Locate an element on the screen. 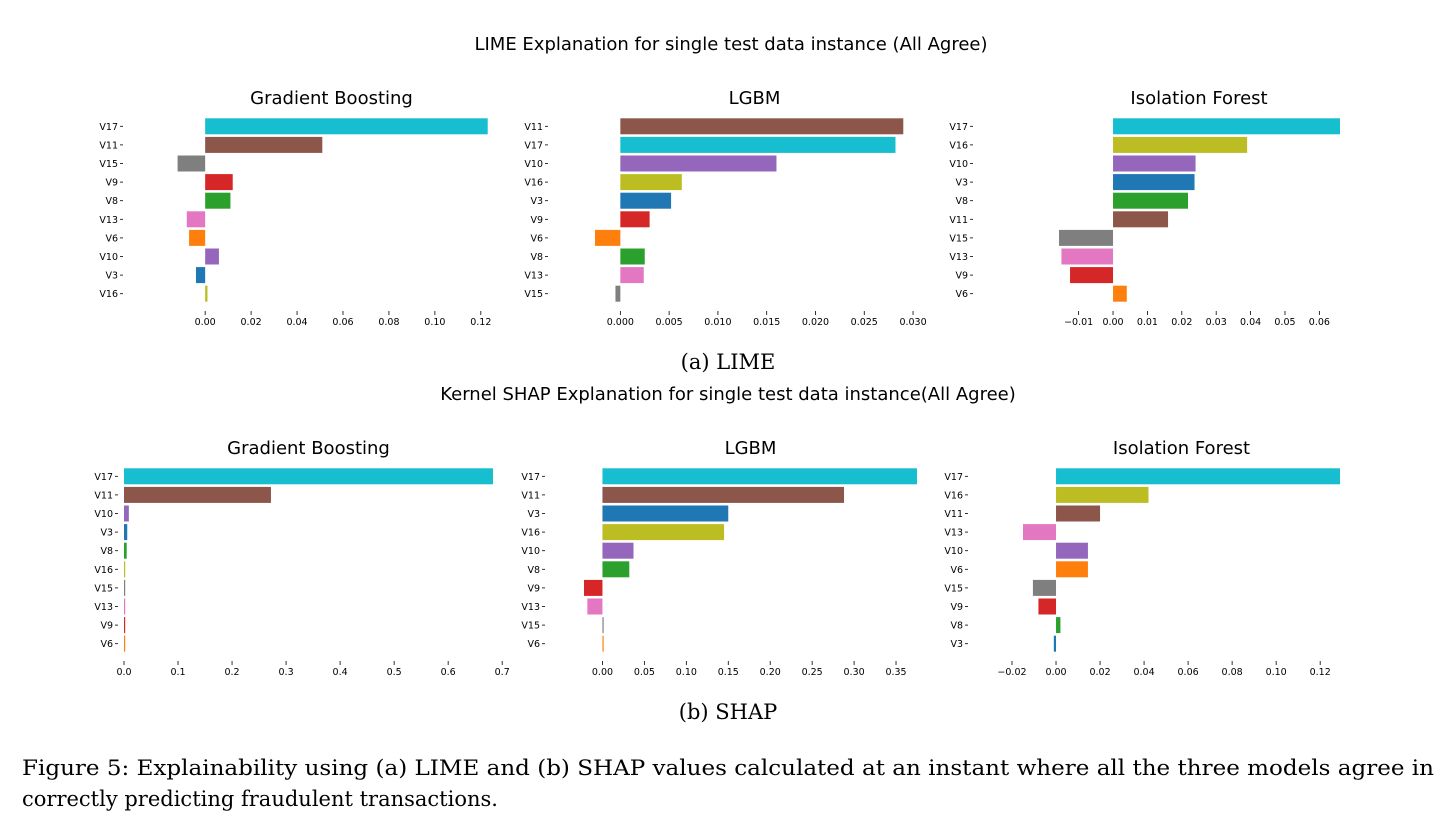  x-tick-label: 0.6 is located at coordinates (448, 672).